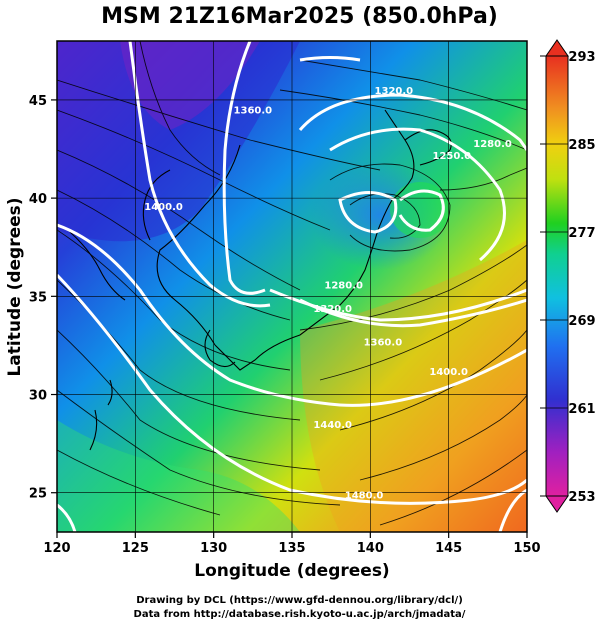 The height and width of the screenshot is (625, 599). What do you see at coordinates (581, 321) in the screenshot?
I see `colorbar-label: 269` at bounding box center [581, 321].